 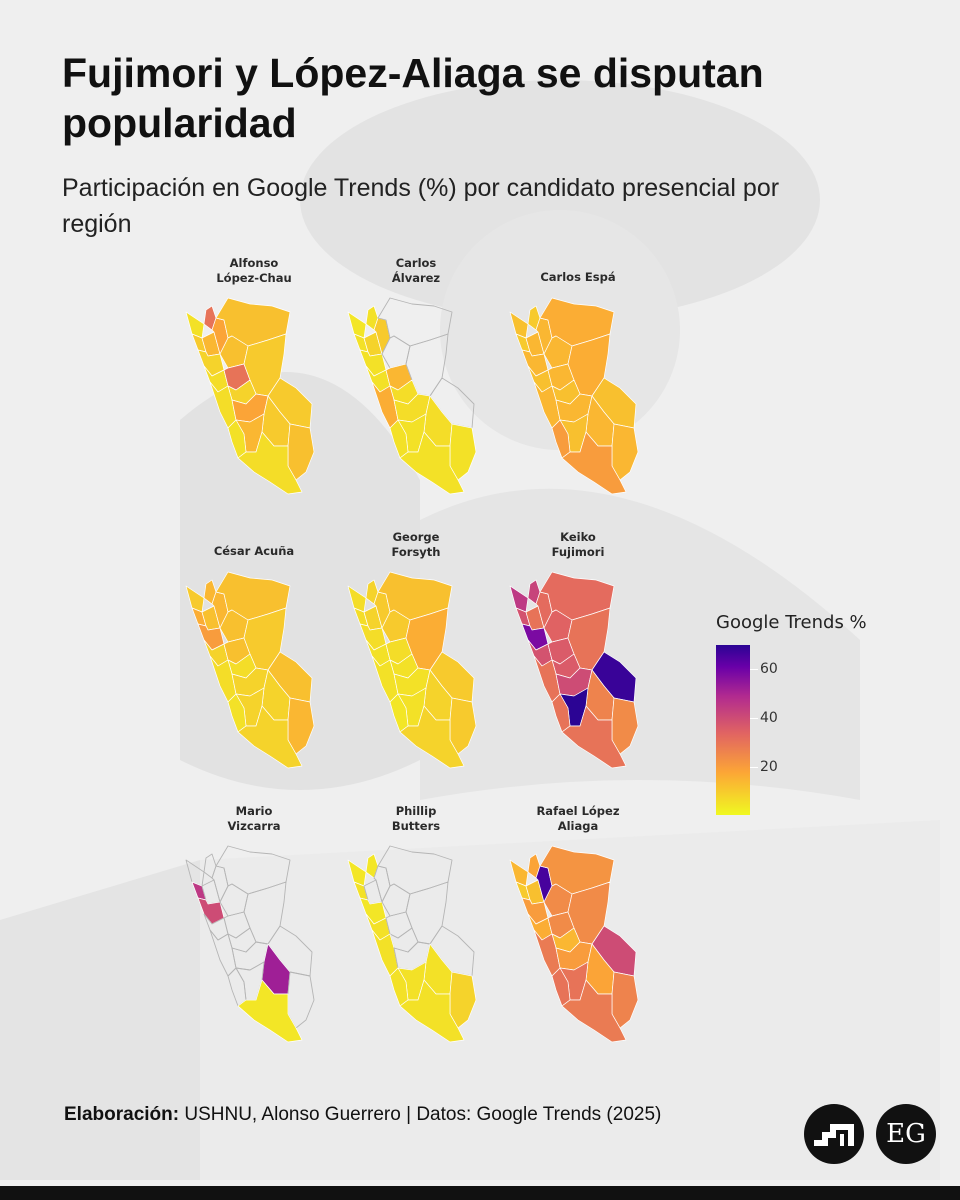 What do you see at coordinates (237, 987) in the screenshot?
I see `region-ica-coast` at bounding box center [237, 987].